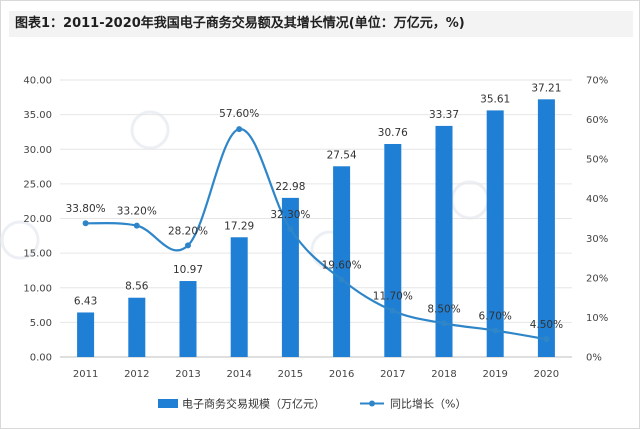  I want to click on x-axis-tick-label: 2017, so click(392, 374).